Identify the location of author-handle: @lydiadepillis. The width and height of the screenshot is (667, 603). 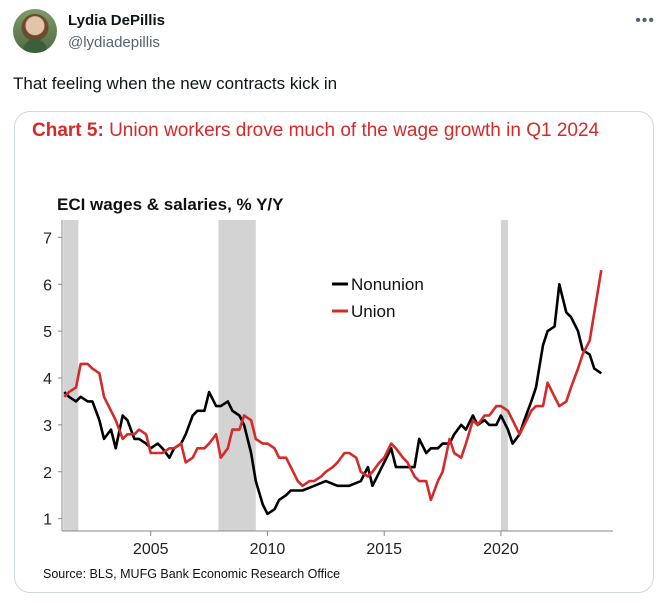
(114, 42).